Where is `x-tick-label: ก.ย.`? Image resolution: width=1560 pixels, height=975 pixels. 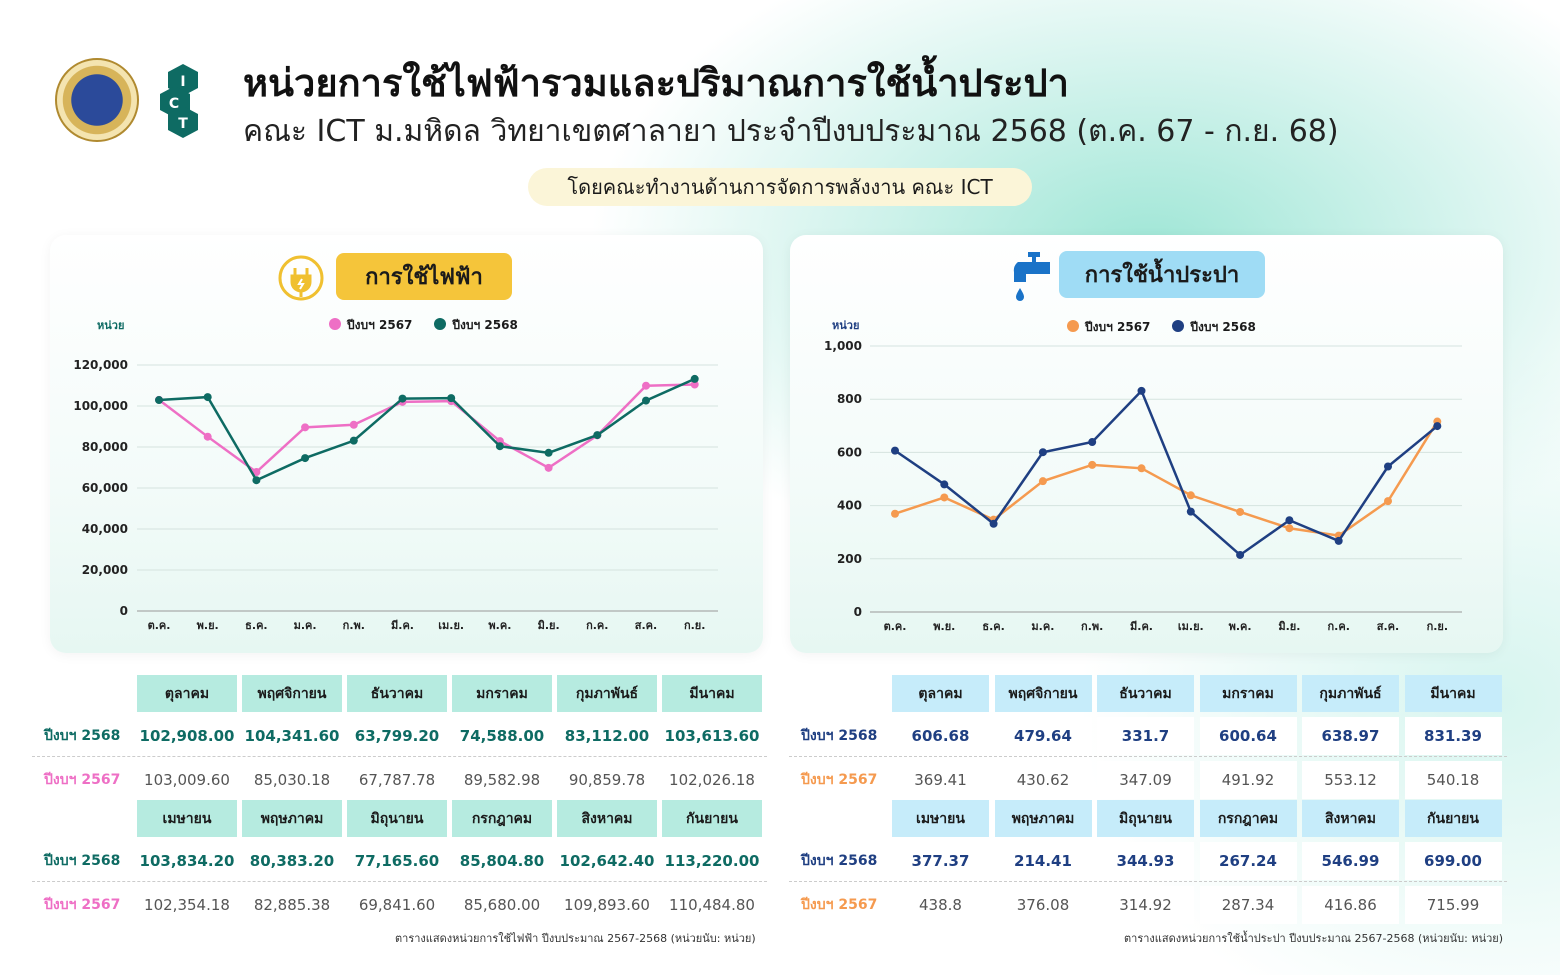 x-tick-label: ก.ย. is located at coordinates (1437, 626).